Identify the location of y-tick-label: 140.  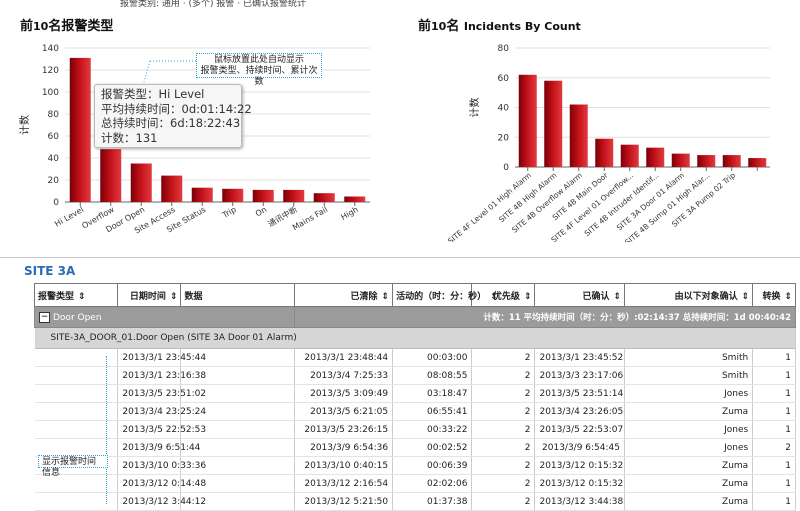
(50, 49).